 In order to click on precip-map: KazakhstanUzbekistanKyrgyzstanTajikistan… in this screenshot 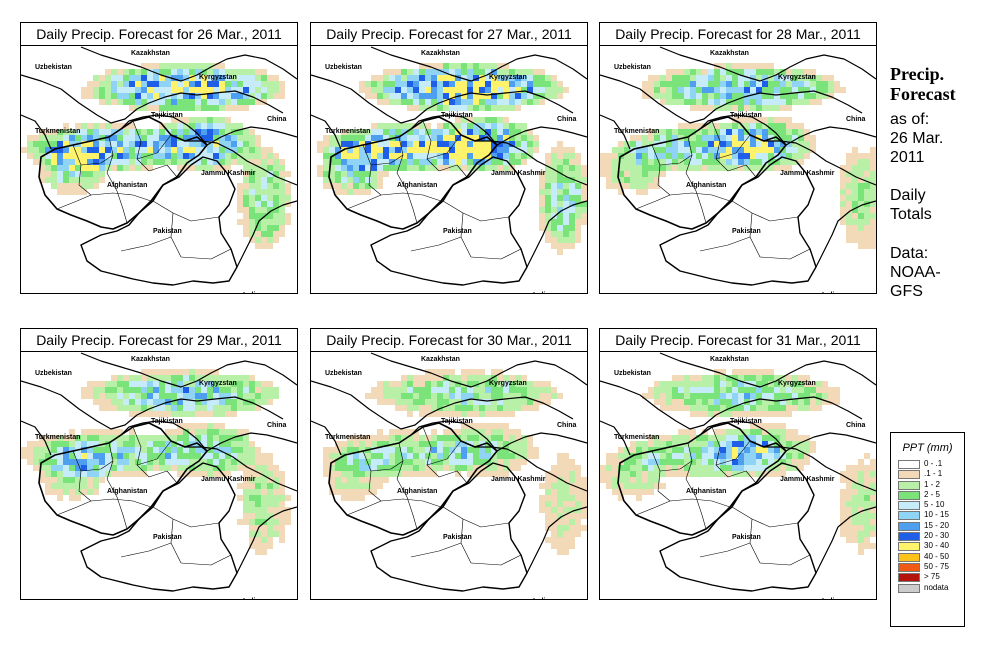, I will do `click(449, 475)`.